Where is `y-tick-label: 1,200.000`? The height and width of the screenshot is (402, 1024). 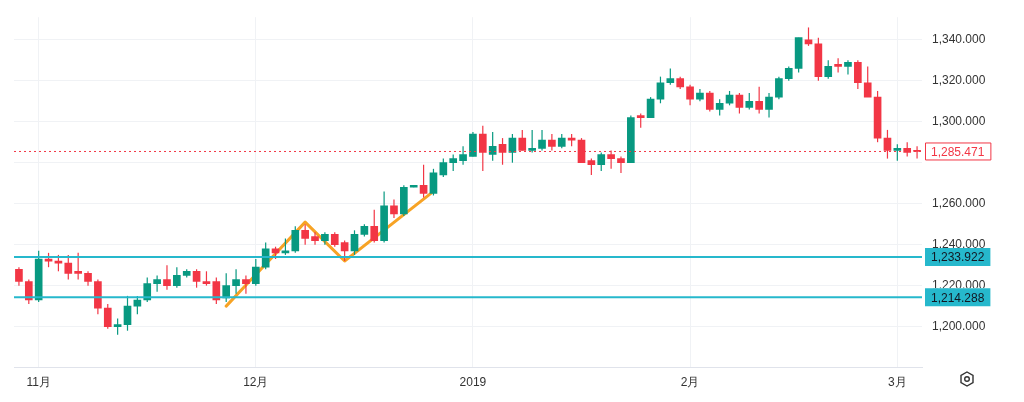 y-tick-label: 1,200.000 is located at coordinates (959, 325).